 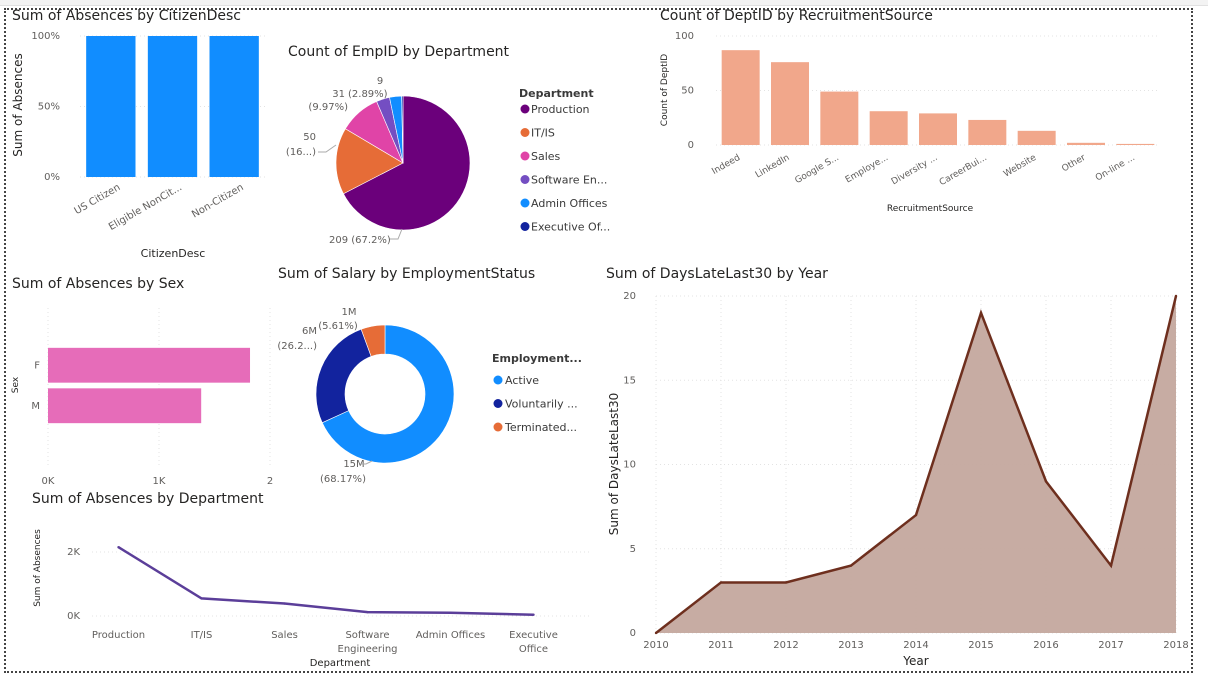 I want to click on legend-label: IT/IS, so click(x=543, y=133).